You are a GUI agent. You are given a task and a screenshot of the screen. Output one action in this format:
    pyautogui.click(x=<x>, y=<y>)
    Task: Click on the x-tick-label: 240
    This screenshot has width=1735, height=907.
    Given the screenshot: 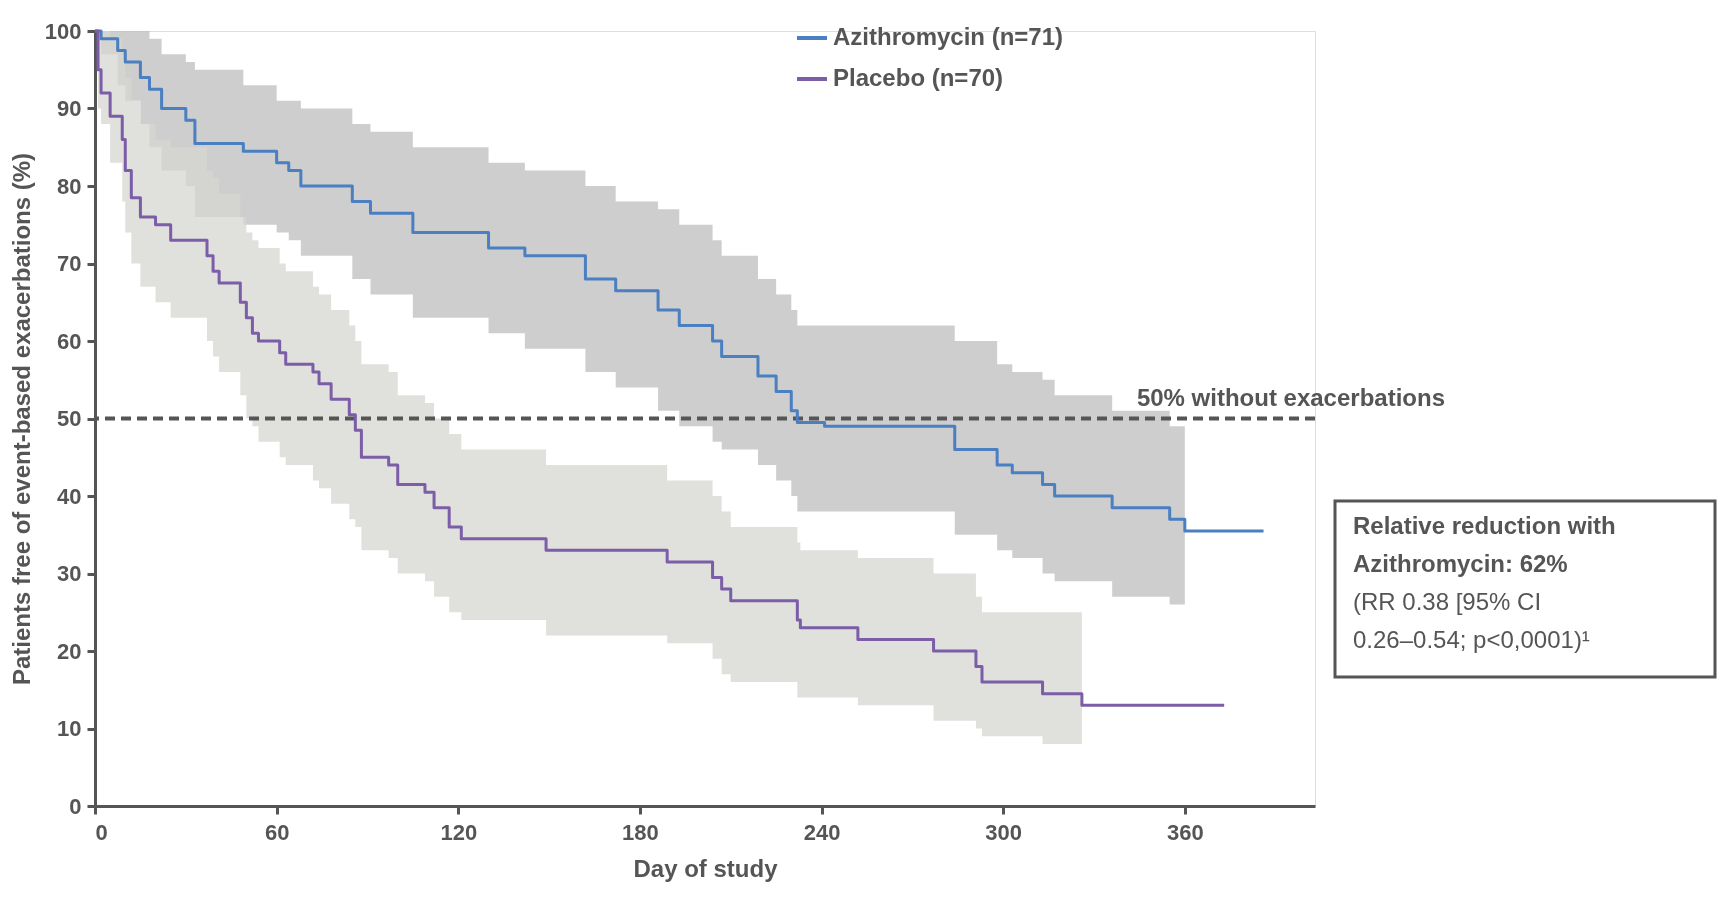 What is the action you would take?
    pyautogui.click(x=822, y=832)
    